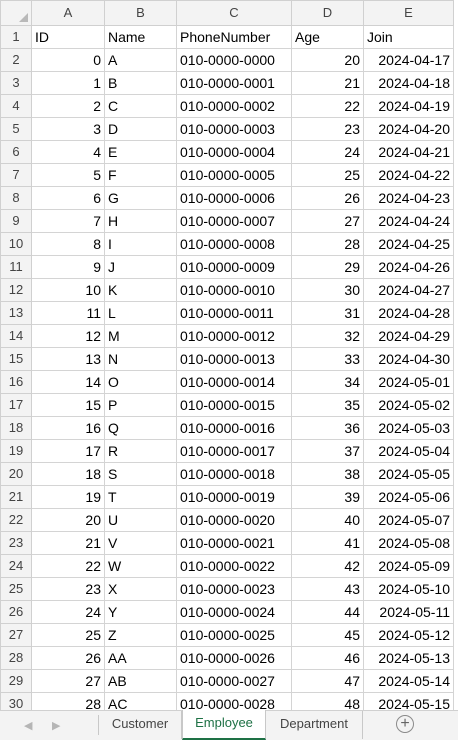 Image resolution: width=458 pixels, height=740 pixels. Describe the element at coordinates (327, 129) in the screenshot. I see `cell-age: 23` at that location.